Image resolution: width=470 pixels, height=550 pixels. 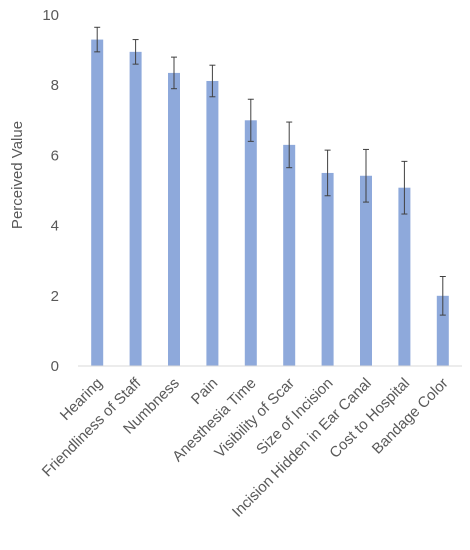 I want to click on y-tick-label: 10, so click(x=50, y=15).